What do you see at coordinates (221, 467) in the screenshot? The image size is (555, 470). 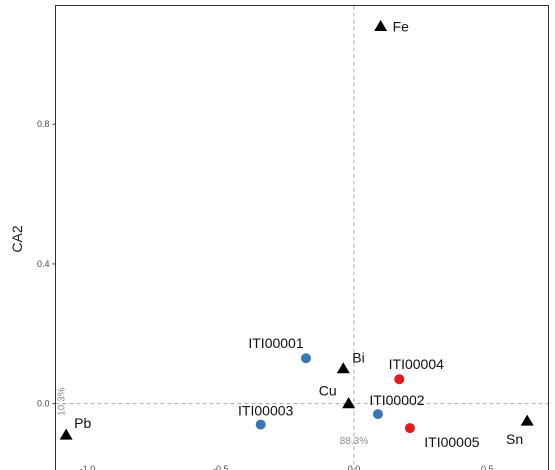 I see `x-tick-label: -0.5` at bounding box center [221, 467].